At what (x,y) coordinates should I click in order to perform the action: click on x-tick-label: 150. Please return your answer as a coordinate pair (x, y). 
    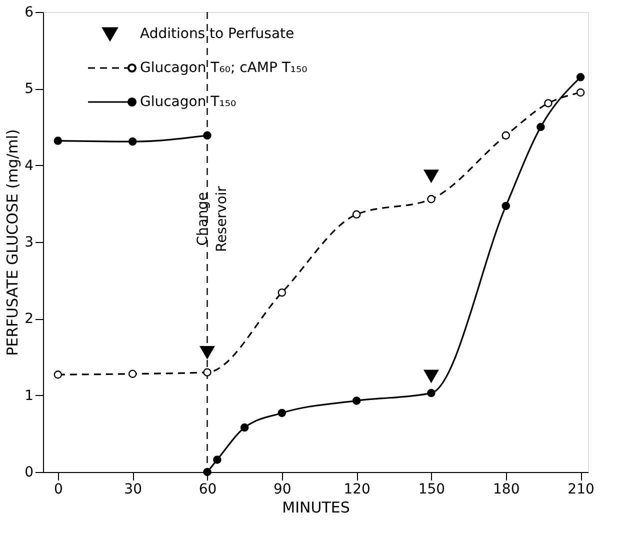
    Looking at the image, I should click on (432, 490).